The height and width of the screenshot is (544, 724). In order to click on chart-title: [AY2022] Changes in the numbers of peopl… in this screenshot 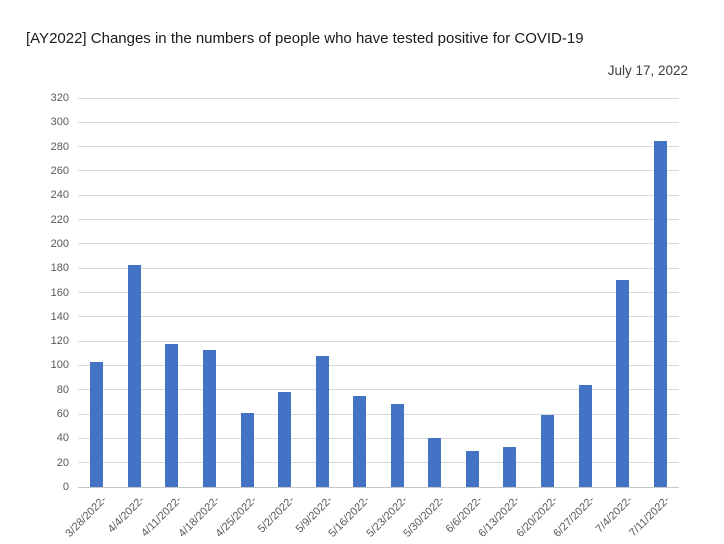, I will do `click(305, 38)`.